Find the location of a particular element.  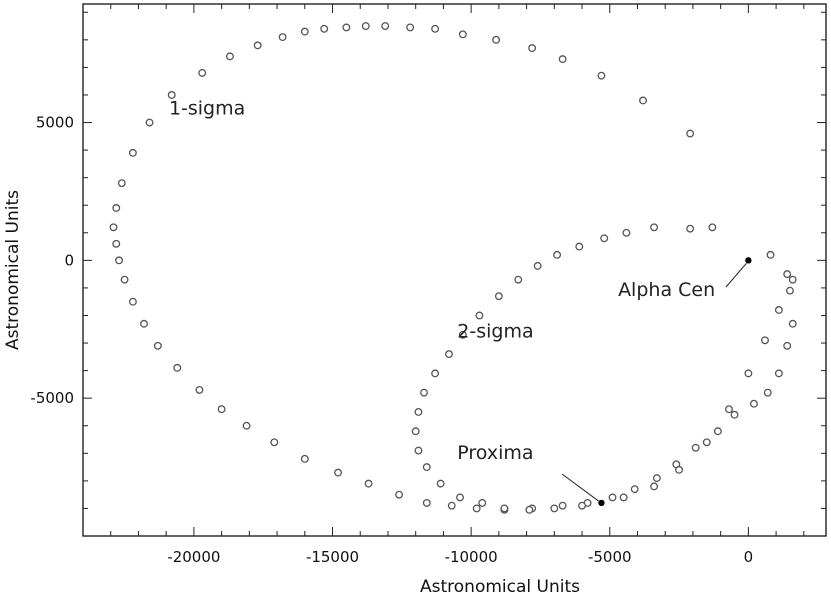

y-axis-label: Astronomical Units is located at coordinates (13, 270).